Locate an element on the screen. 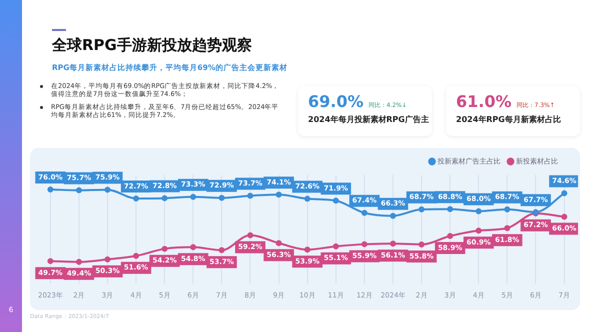 This screenshot has height=332, width=600. text: 69.0% is located at coordinates (336, 101).